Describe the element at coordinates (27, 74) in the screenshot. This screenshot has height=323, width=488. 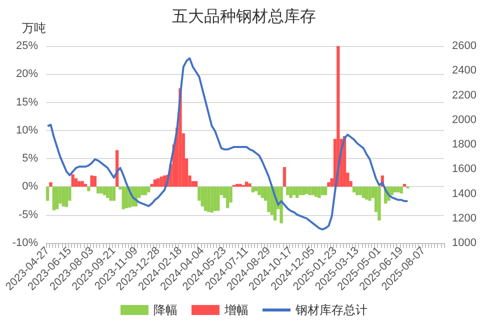
I see `y-tick-label: 20%` at that location.